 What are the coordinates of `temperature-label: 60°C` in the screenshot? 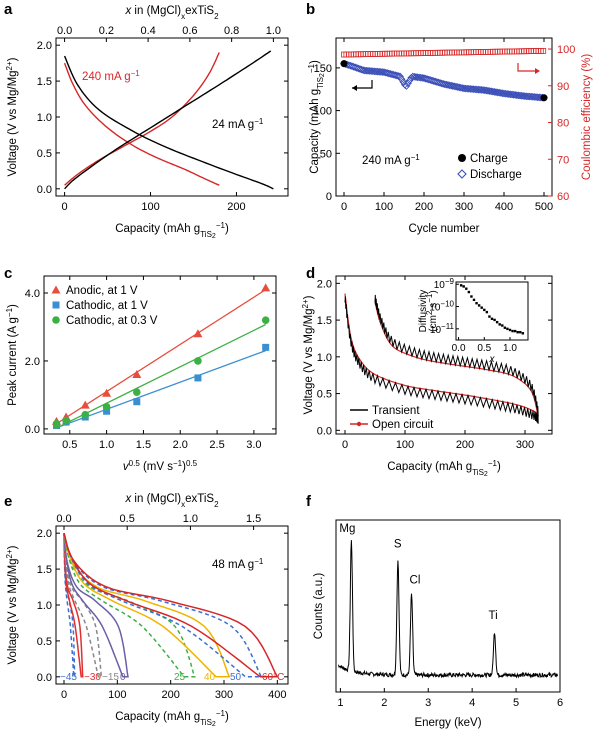 It's located at (273, 677).